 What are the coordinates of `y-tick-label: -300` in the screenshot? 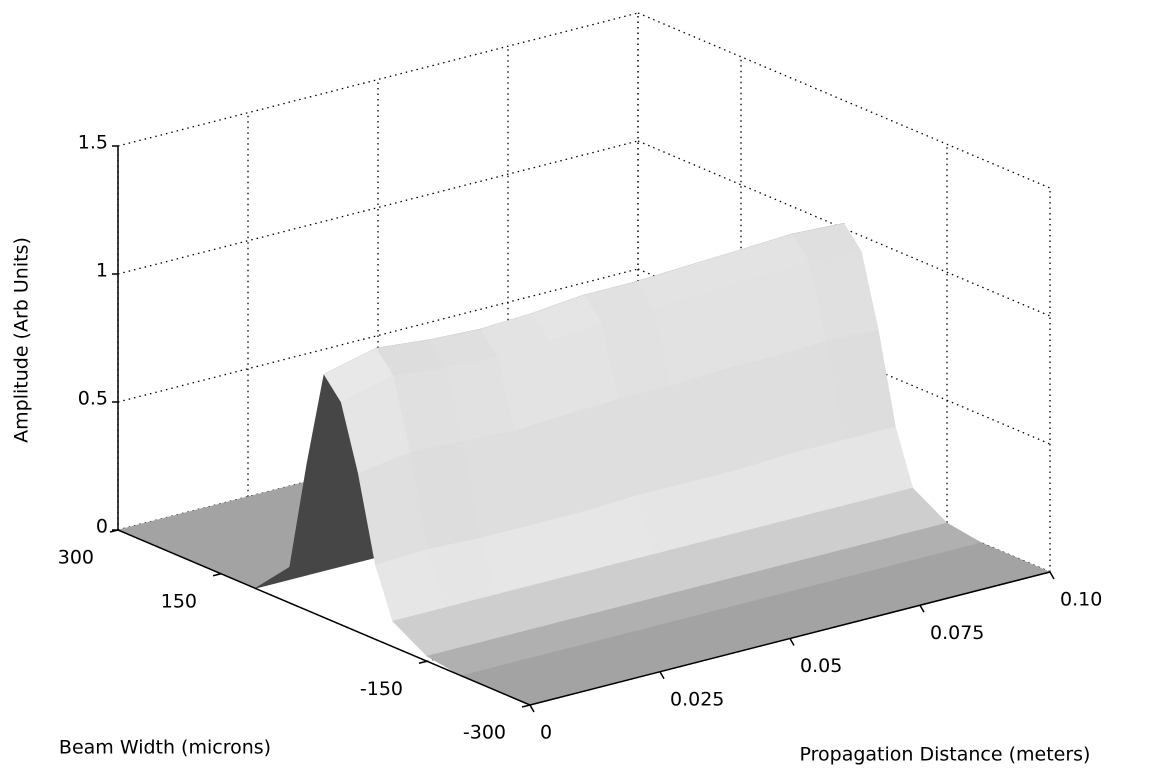 It's located at (484, 733).